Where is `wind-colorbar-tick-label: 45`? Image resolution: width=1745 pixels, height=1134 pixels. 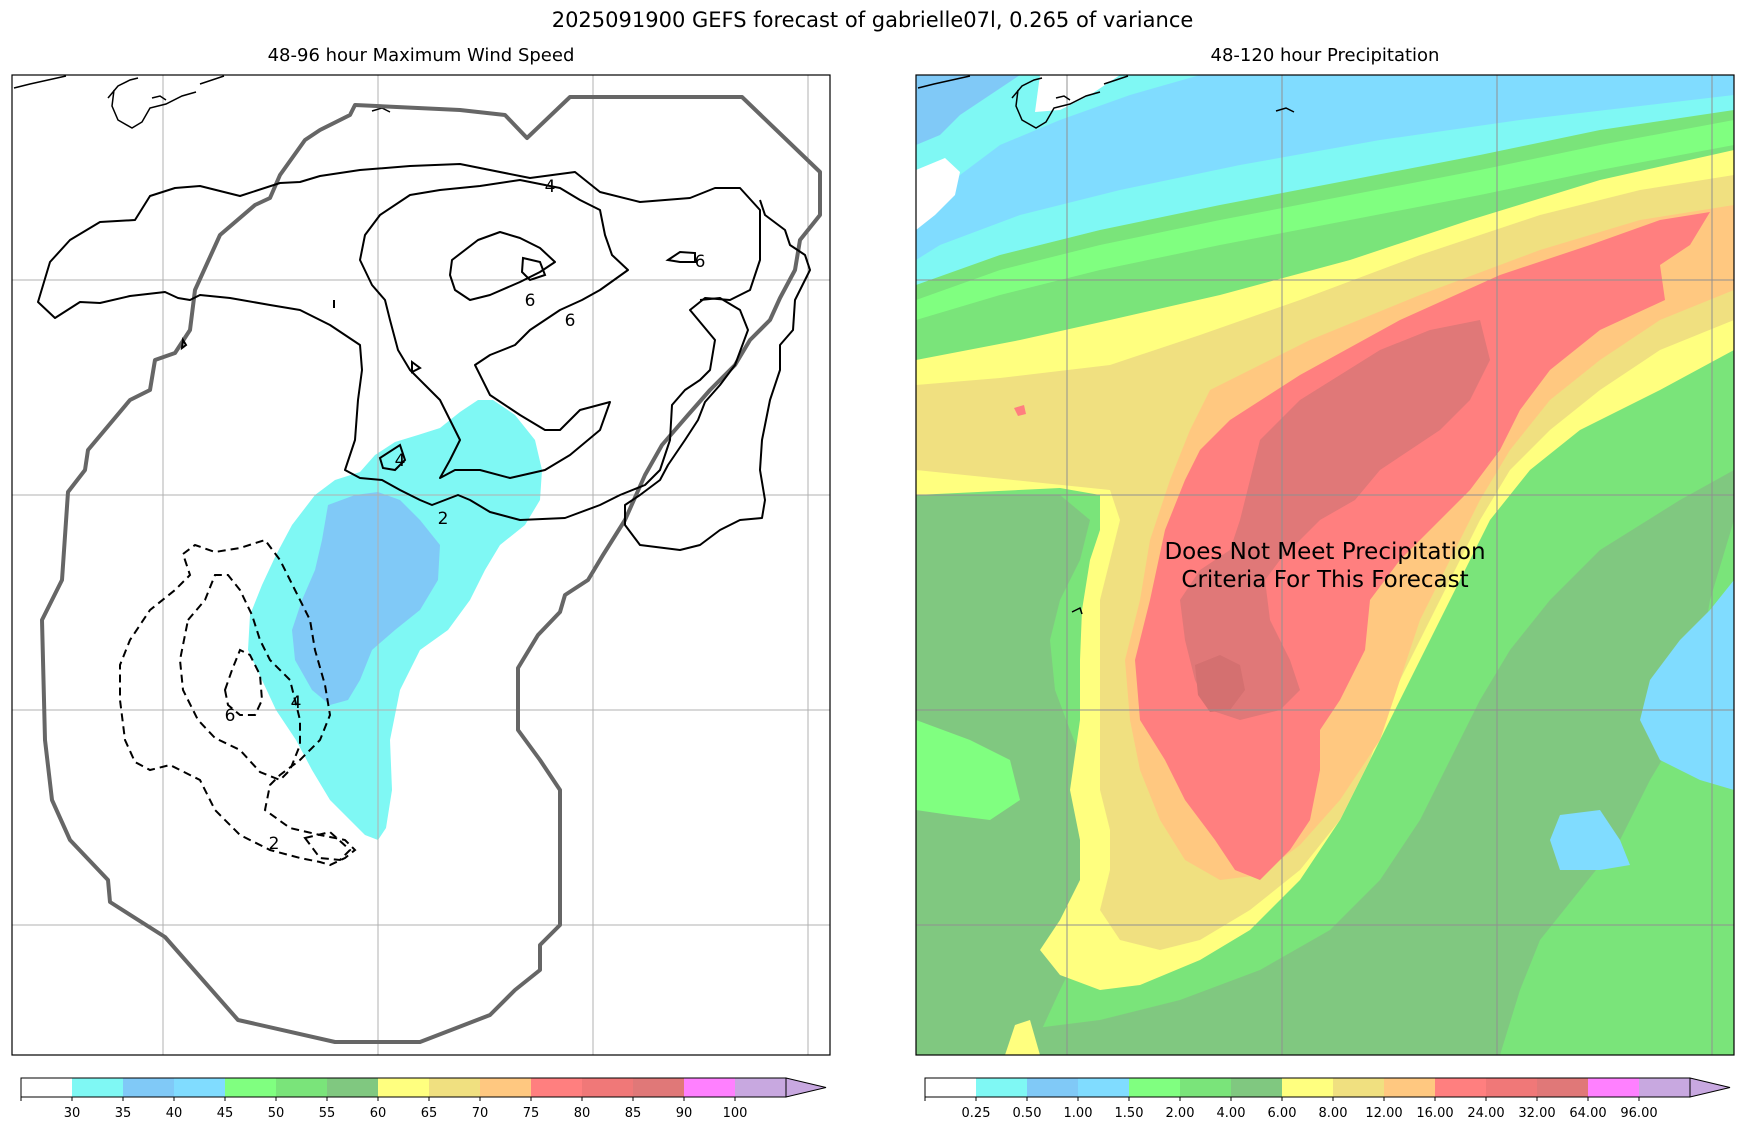
wind-colorbar-tick-label: 45 is located at coordinates (225, 1113).